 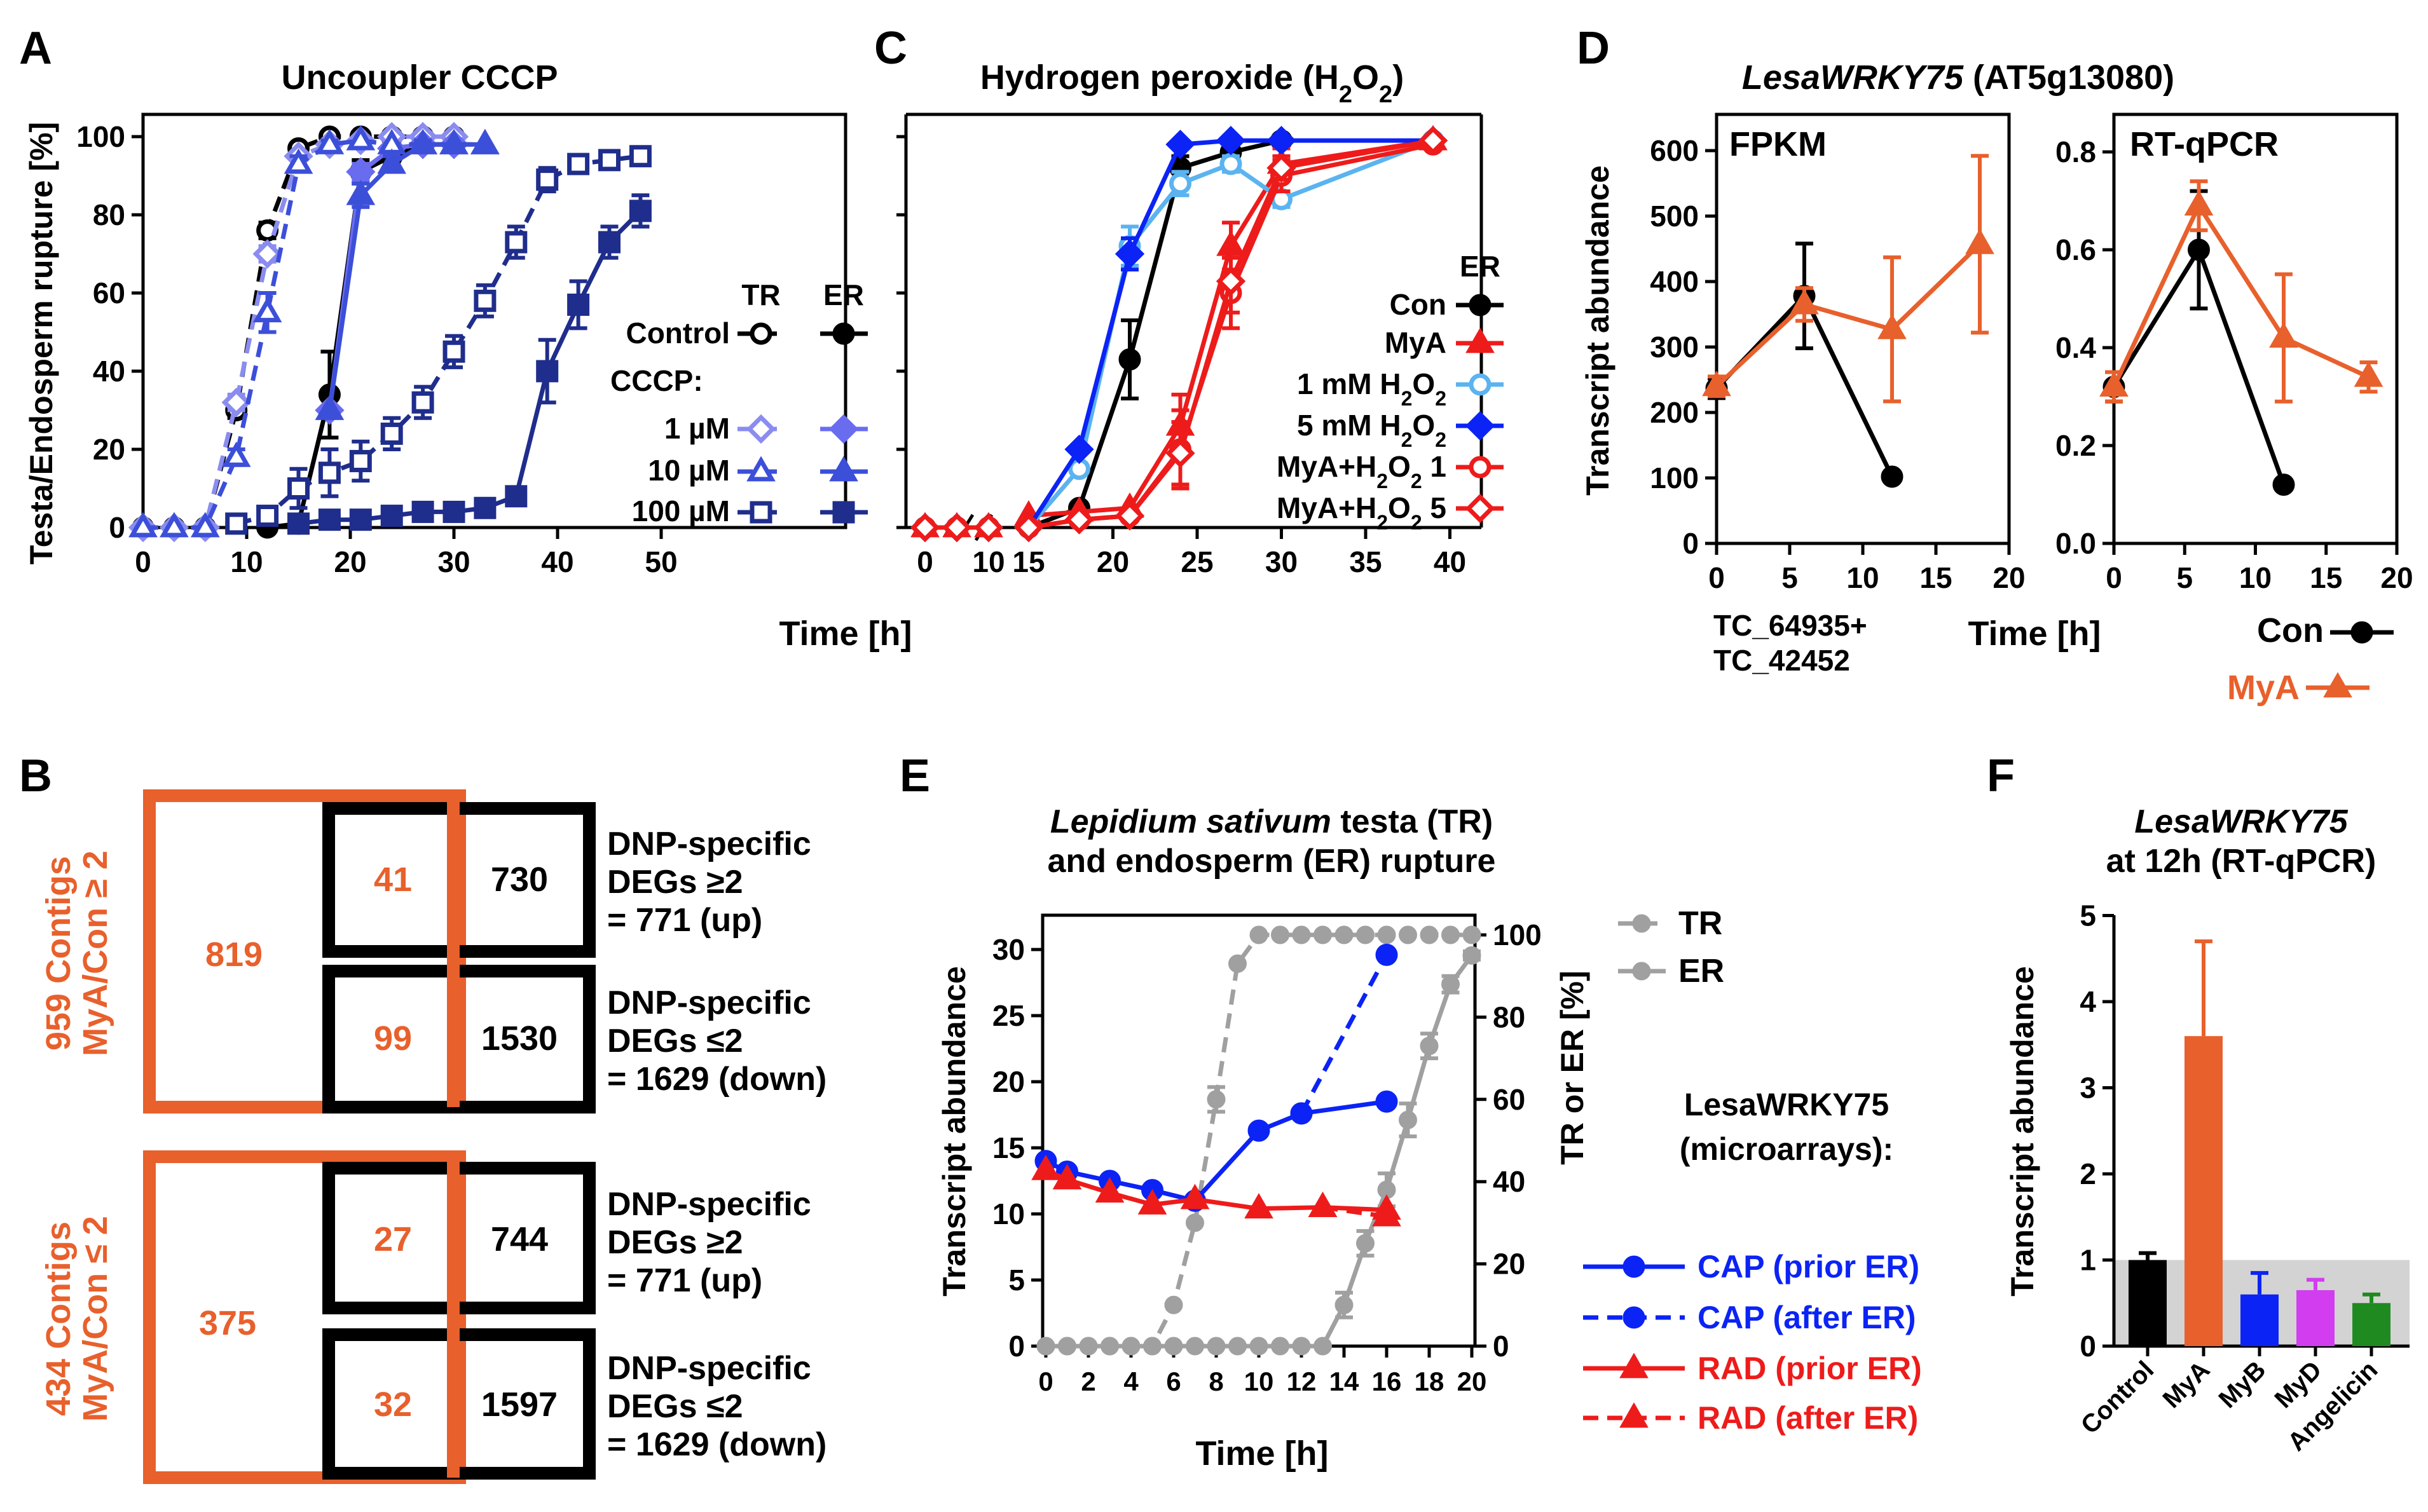 What do you see at coordinates (890, 49) in the screenshot?
I see `panel-letter-c: C` at bounding box center [890, 49].